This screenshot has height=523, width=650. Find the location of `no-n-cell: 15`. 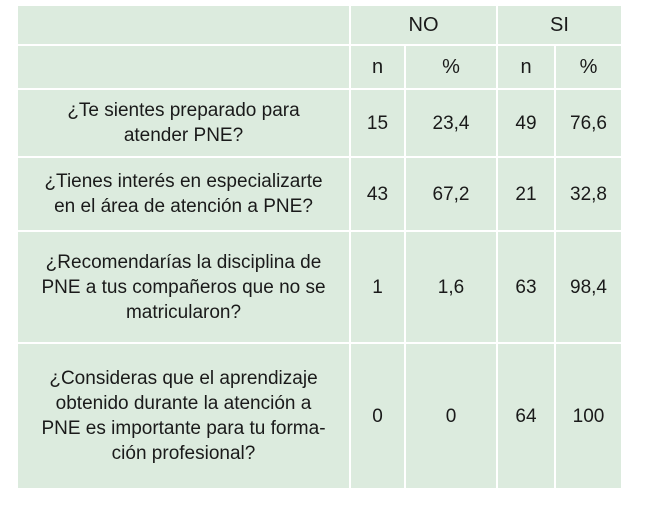

no-n-cell: 15 is located at coordinates (377, 123).